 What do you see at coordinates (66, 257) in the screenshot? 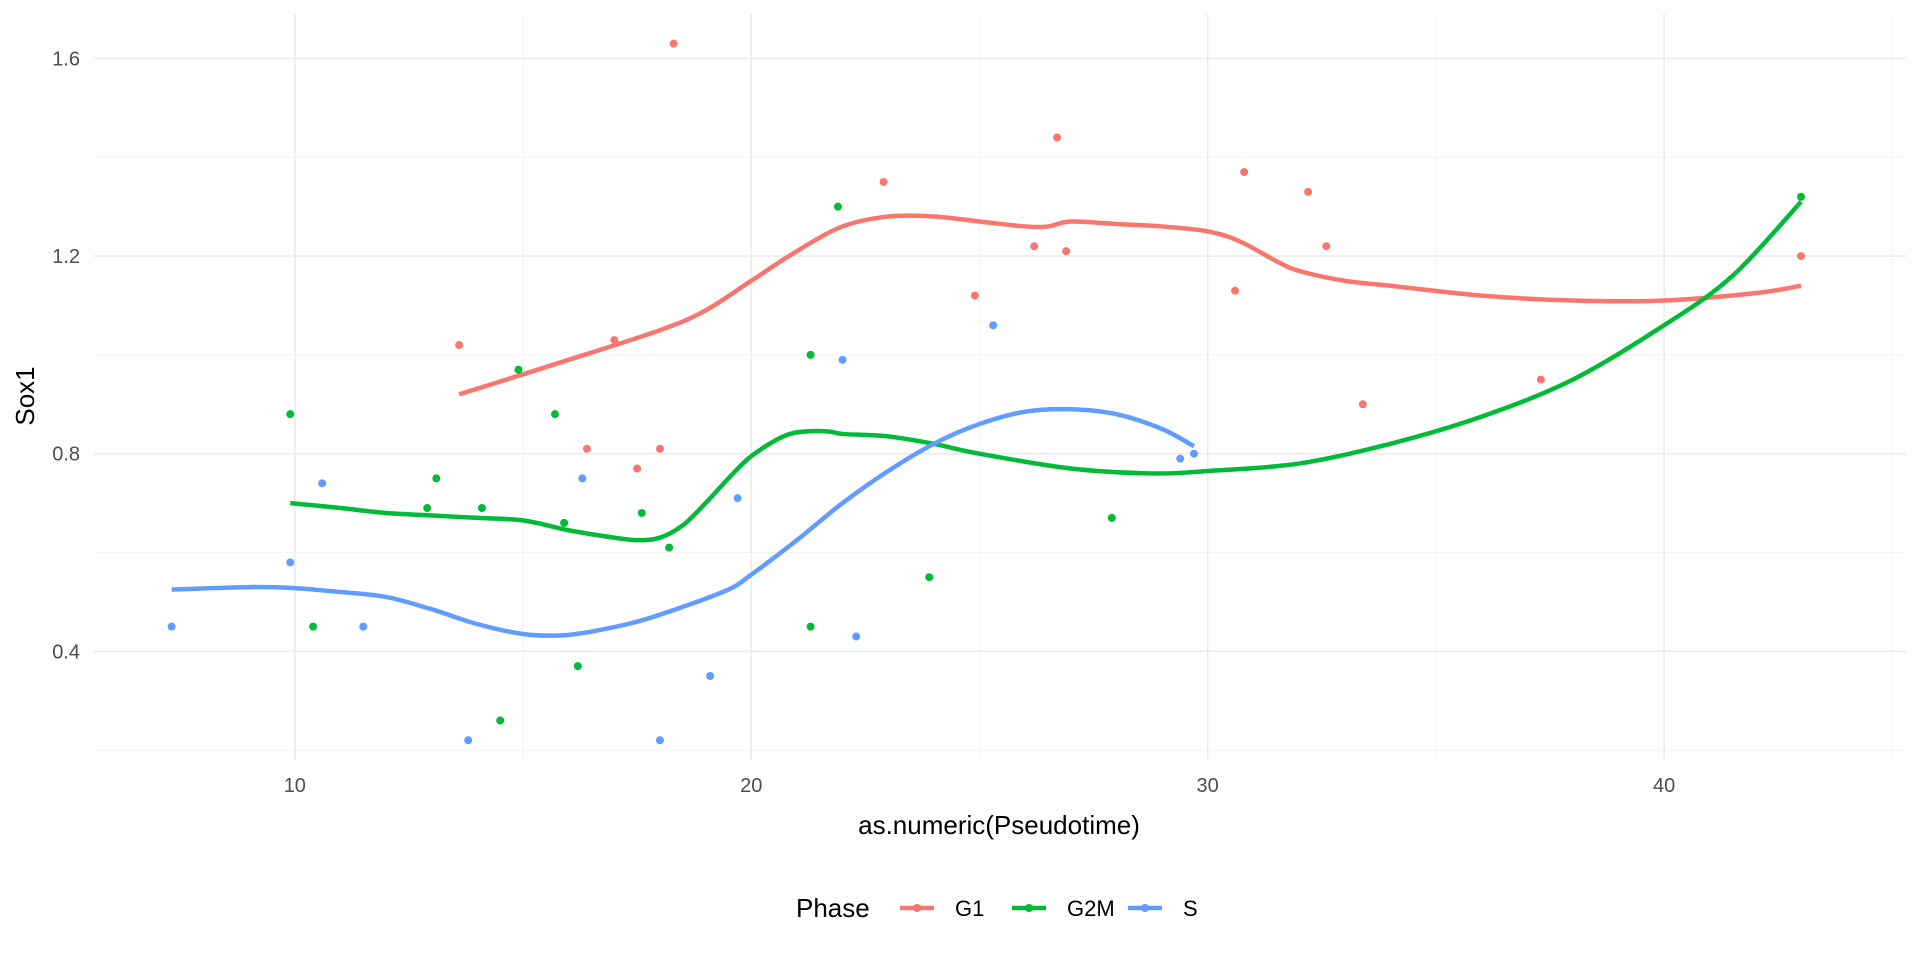
I see `y-tick-label: 1.2` at bounding box center [66, 257].